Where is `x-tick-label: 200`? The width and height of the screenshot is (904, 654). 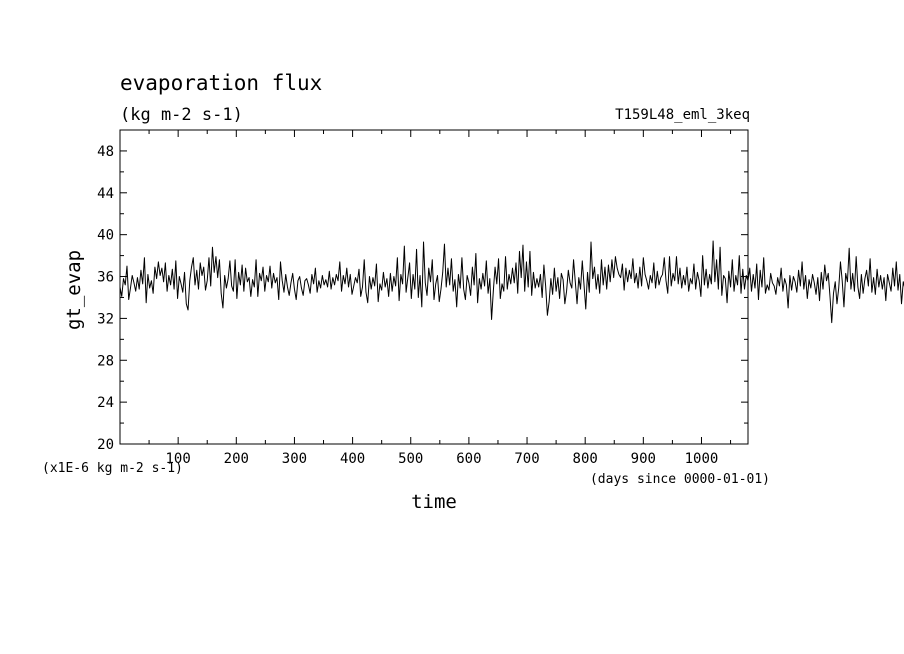
x-tick-label: 200 is located at coordinates (236, 459).